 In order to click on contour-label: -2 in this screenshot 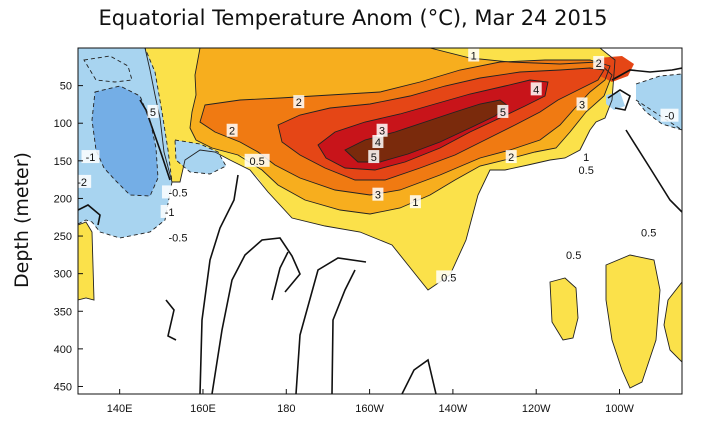, I will do `click(84, 181)`.